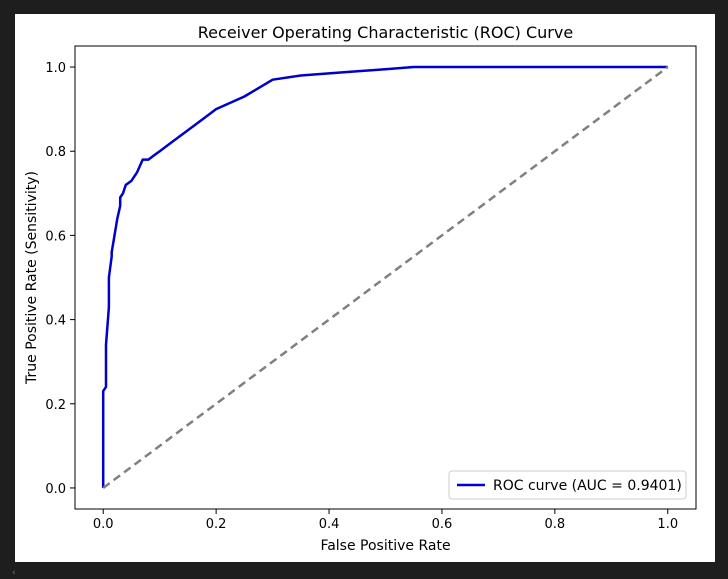  What do you see at coordinates (55, 489) in the screenshot?
I see `y-tick-label: 0.0` at bounding box center [55, 489].